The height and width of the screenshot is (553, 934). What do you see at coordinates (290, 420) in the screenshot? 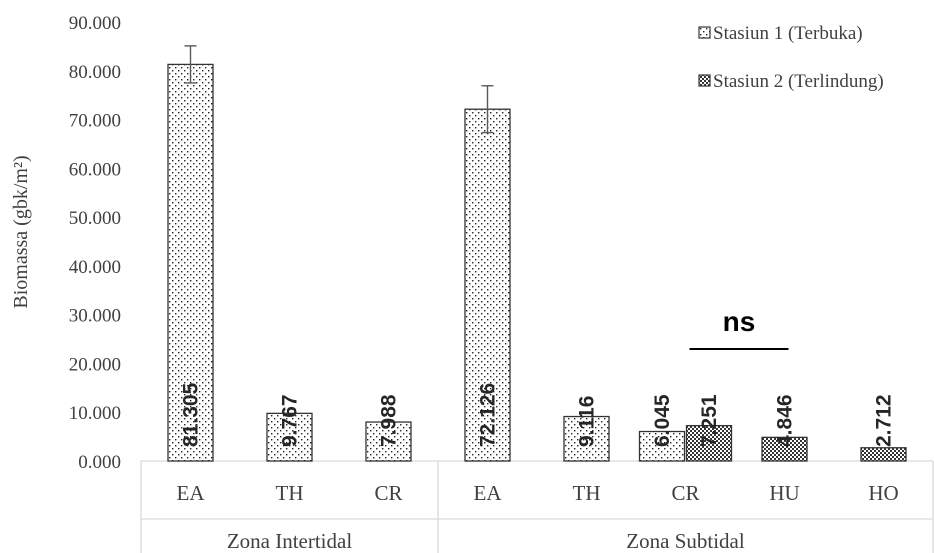
I see `data-label: 9.767` at bounding box center [290, 420].